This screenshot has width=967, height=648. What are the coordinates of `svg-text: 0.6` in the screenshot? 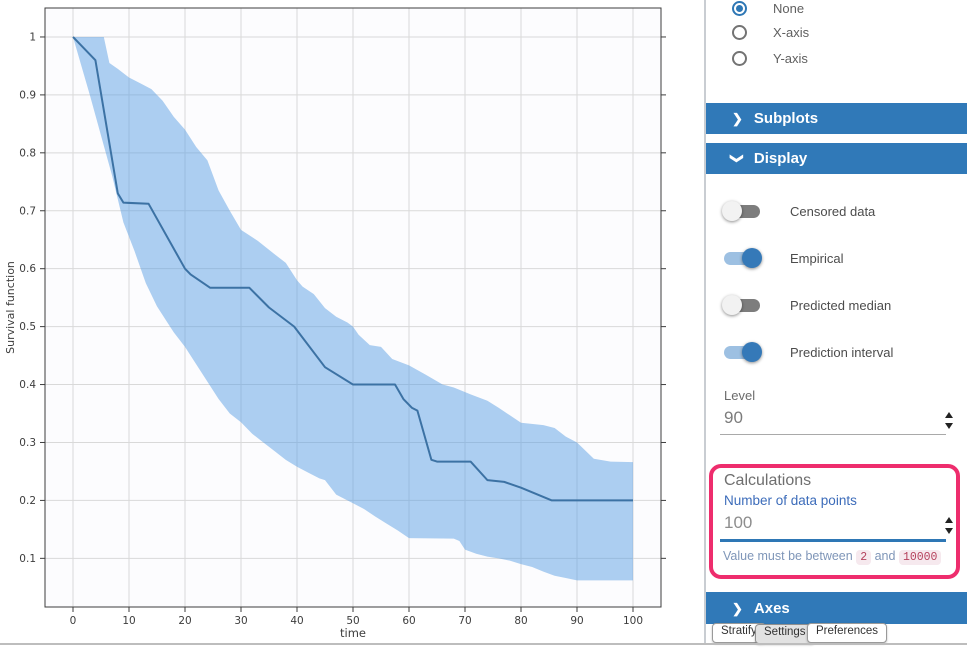 It's located at (27, 269).